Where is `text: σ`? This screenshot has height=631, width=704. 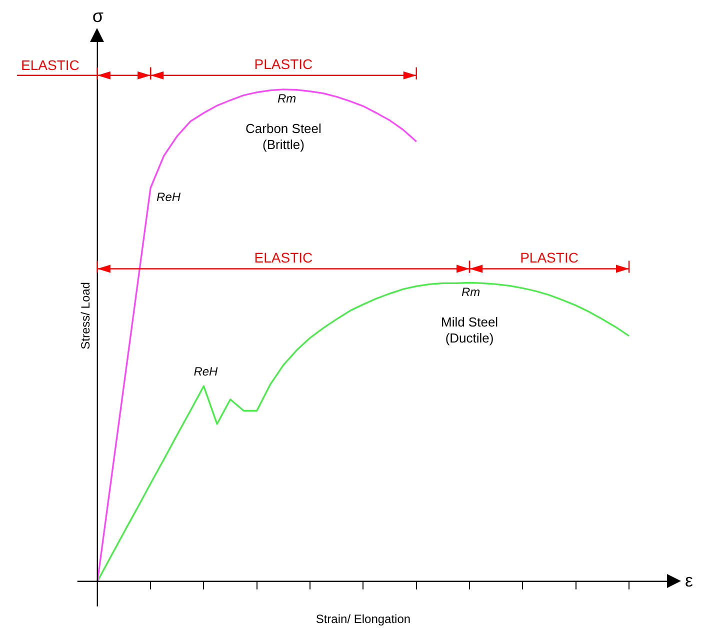 text: σ is located at coordinates (98, 16).